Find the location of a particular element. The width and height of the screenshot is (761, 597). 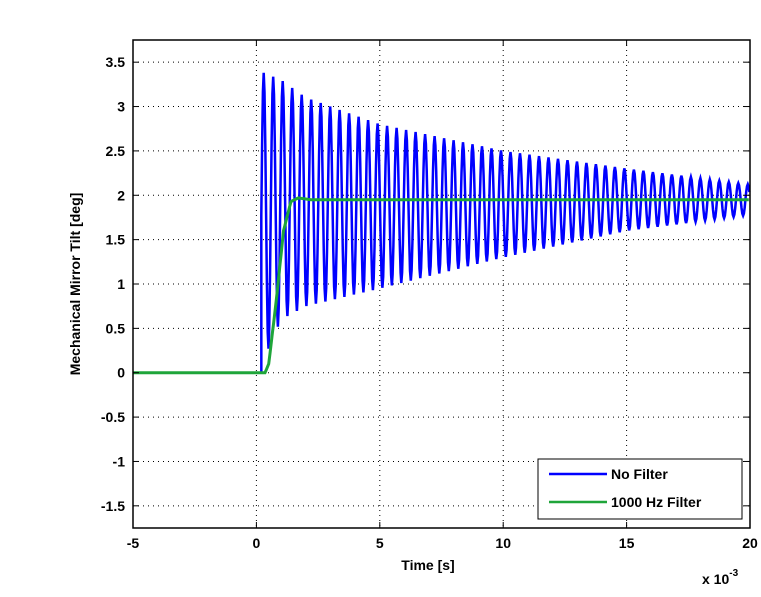

y-tick-label: 3 is located at coordinates (121, 107).